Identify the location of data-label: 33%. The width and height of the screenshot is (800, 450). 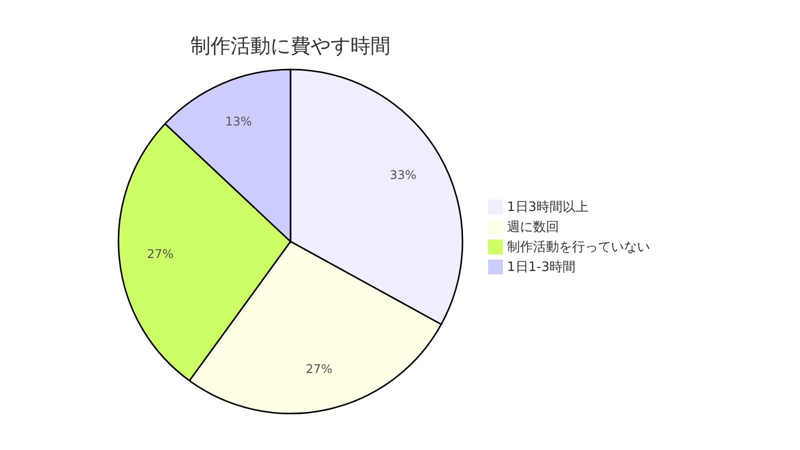
(403, 175).